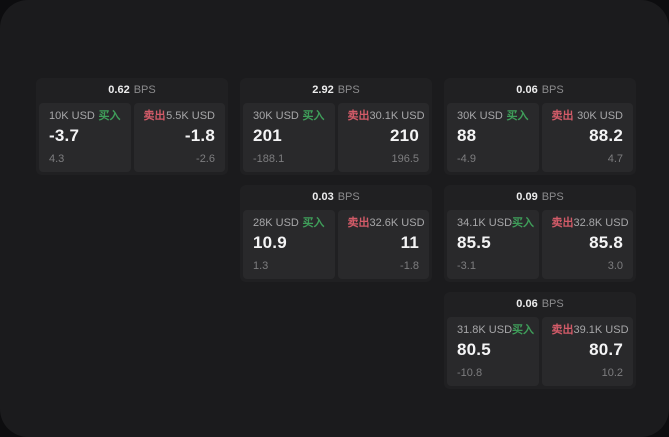 The height and width of the screenshot is (437, 669). Describe the element at coordinates (405, 159) in the screenshot. I see `sell-delta: 196.5` at that location.